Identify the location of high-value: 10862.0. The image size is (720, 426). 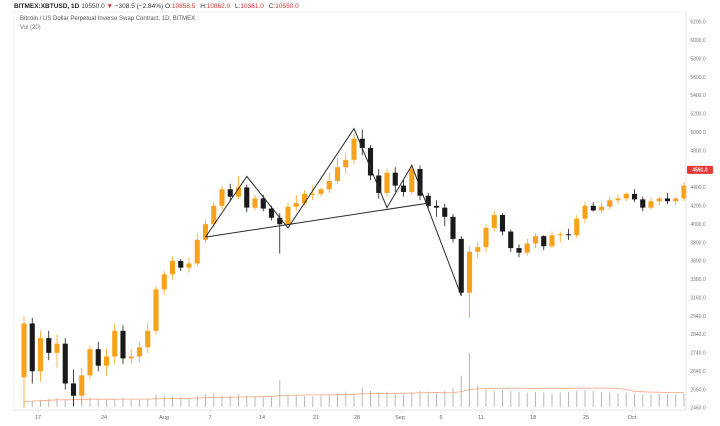
(218, 6).